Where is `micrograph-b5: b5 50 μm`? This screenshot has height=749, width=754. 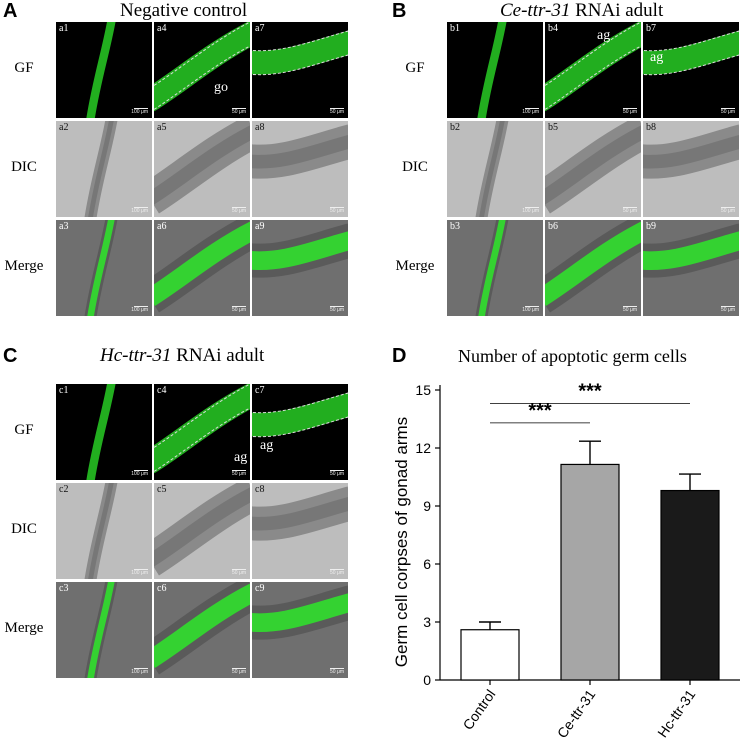 micrograph-b5: b5 50 μm is located at coordinates (593, 169).